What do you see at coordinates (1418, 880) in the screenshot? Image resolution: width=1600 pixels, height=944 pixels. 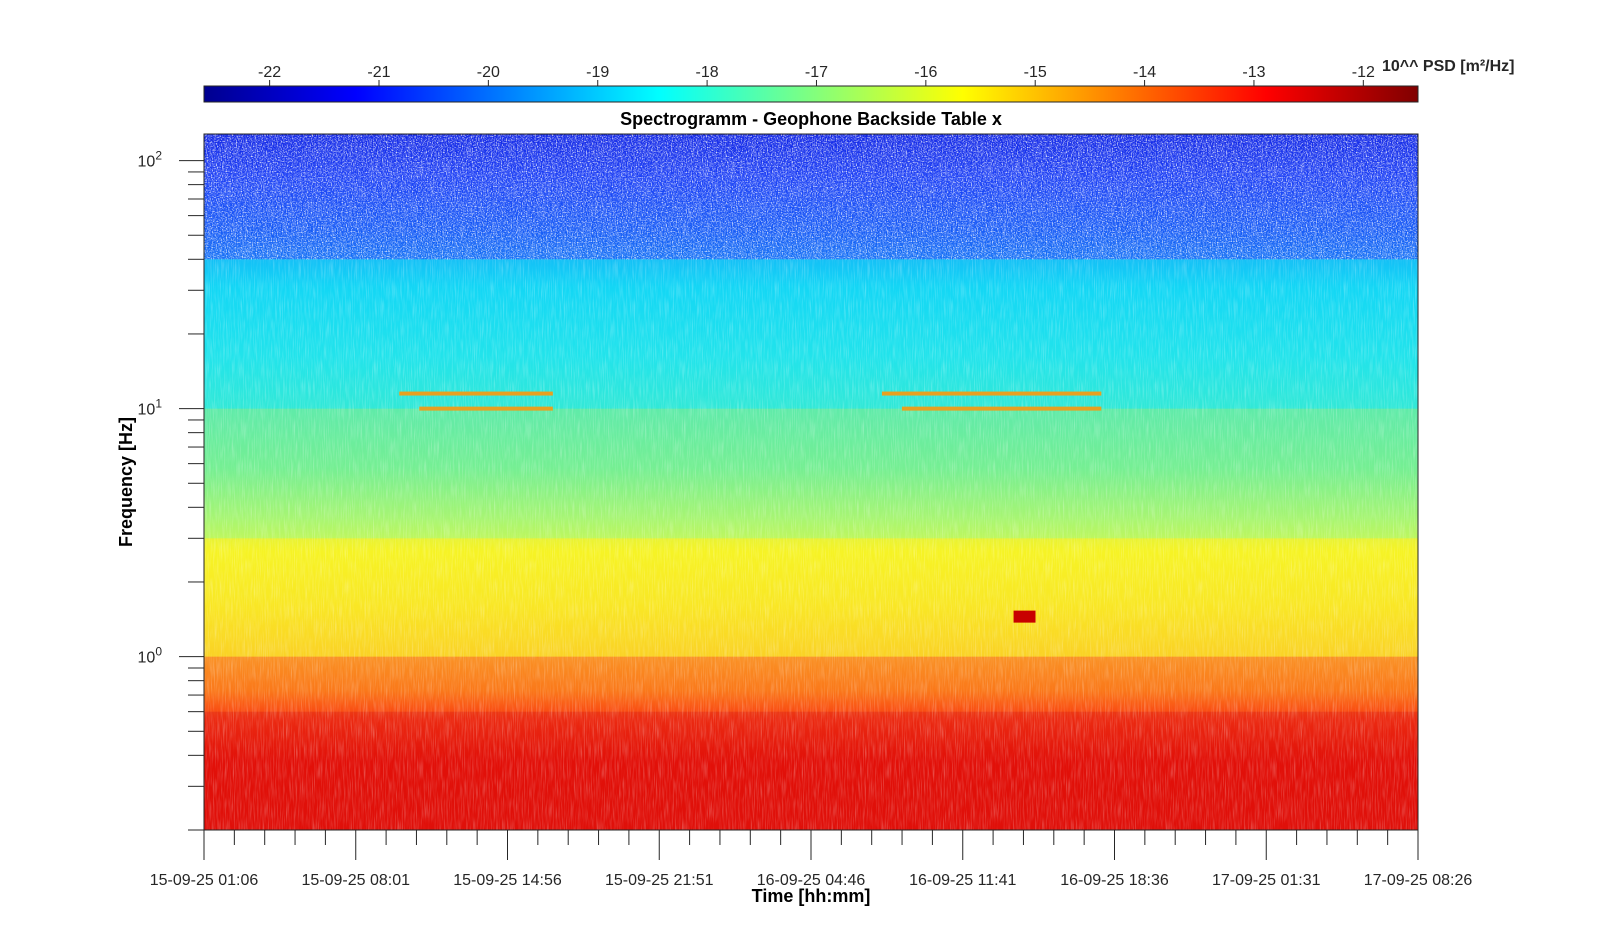 I see `x-tick-label: 17-09-25 08:26` at bounding box center [1418, 880].